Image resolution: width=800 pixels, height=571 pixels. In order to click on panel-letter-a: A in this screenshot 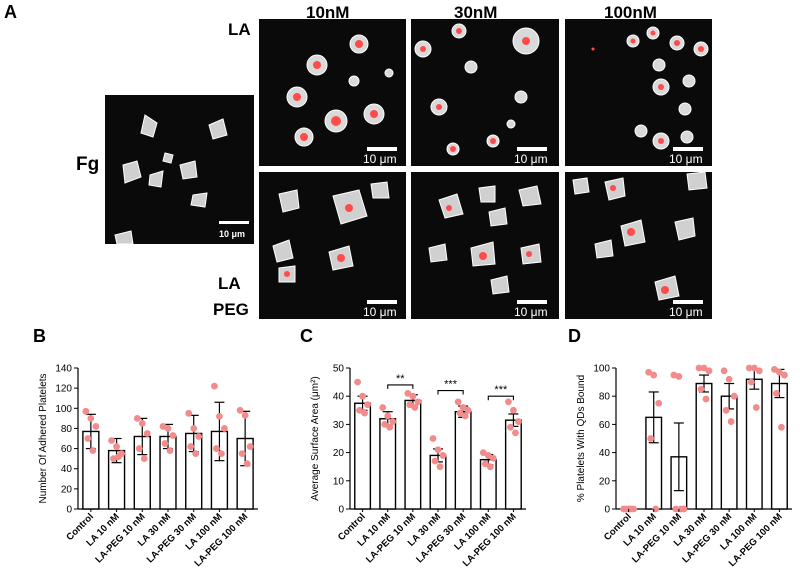, I will do `click(10, 12)`.